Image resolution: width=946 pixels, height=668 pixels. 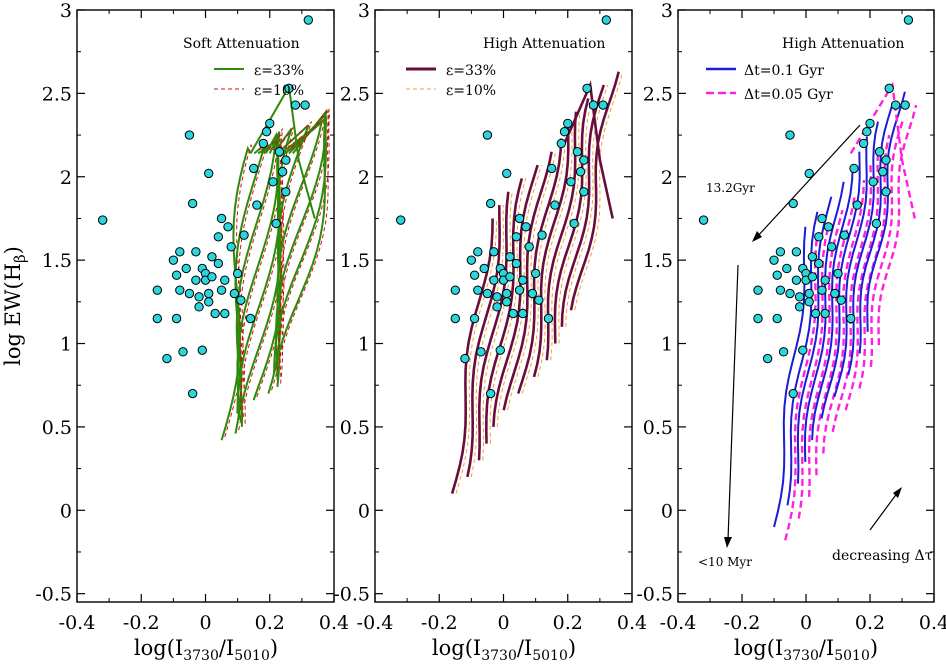 I want to click on panel-1-points, so click(x=205, y=207).